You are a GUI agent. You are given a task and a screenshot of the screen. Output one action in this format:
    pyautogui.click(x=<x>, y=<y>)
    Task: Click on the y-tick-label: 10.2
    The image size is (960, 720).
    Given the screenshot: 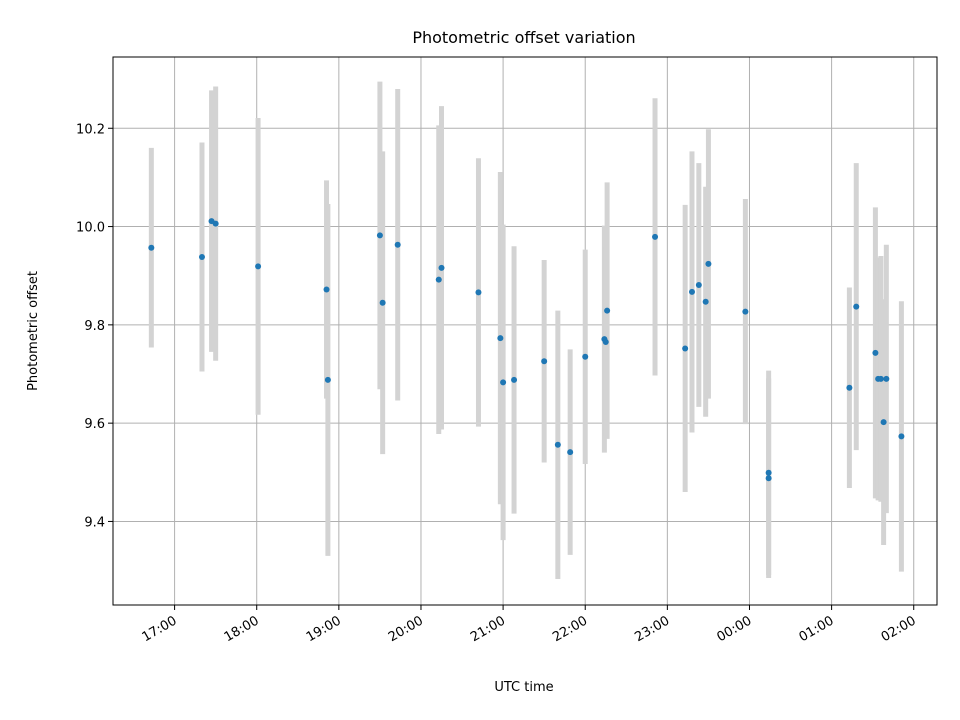 What is the action you would take?
    pyautogui.click(x=90, y=129)
    